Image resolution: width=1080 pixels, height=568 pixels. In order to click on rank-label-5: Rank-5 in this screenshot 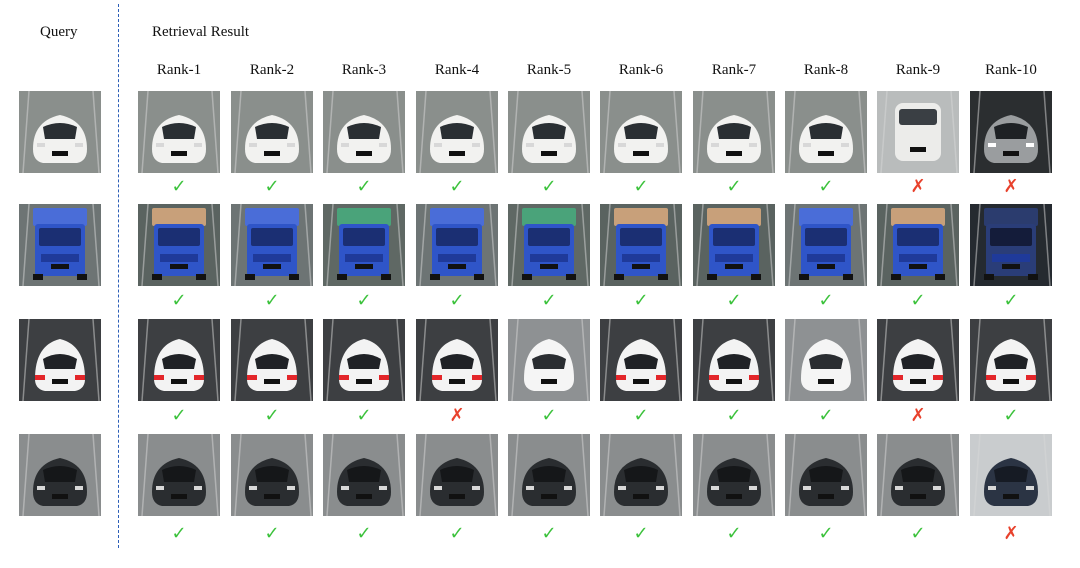, I will do `click(549, 70)`.